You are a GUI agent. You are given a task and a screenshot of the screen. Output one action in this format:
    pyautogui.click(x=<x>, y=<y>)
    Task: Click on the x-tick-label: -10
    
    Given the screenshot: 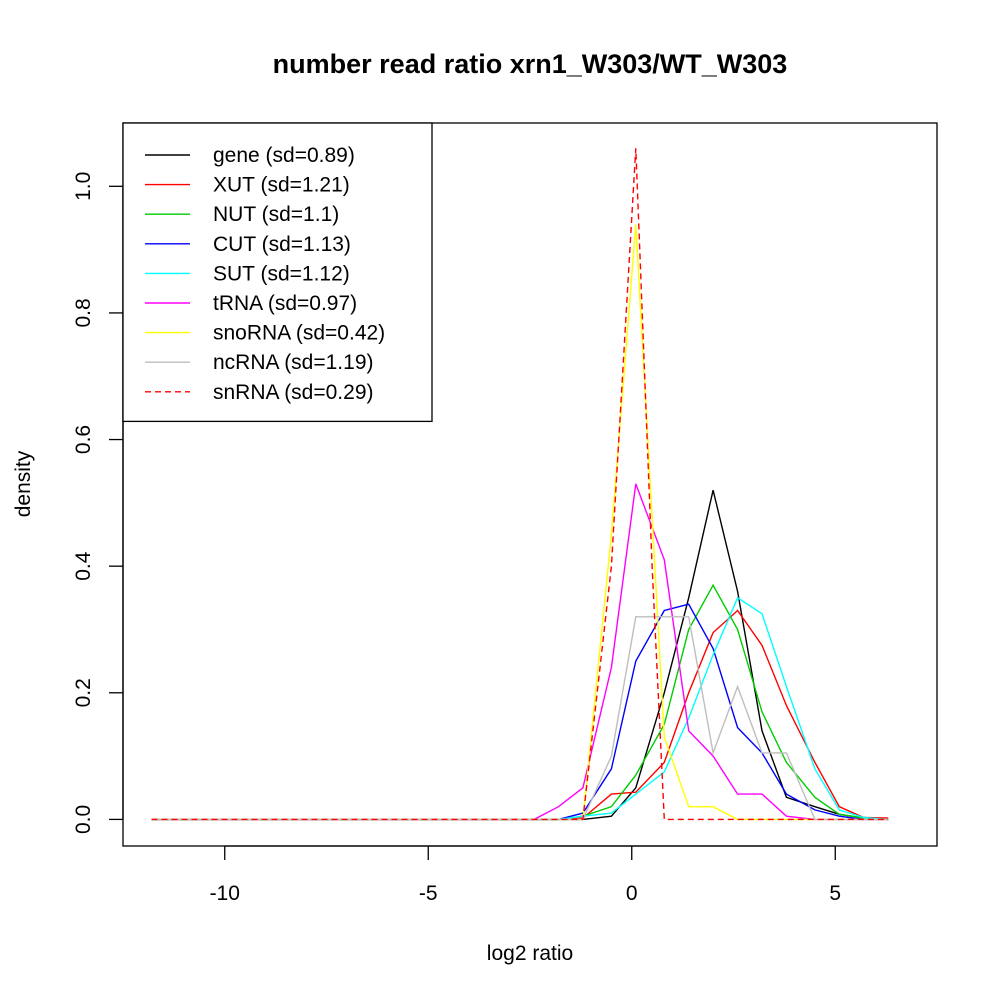 What is the action you would take?
    pyautogui.click(x=225, y=893)
    